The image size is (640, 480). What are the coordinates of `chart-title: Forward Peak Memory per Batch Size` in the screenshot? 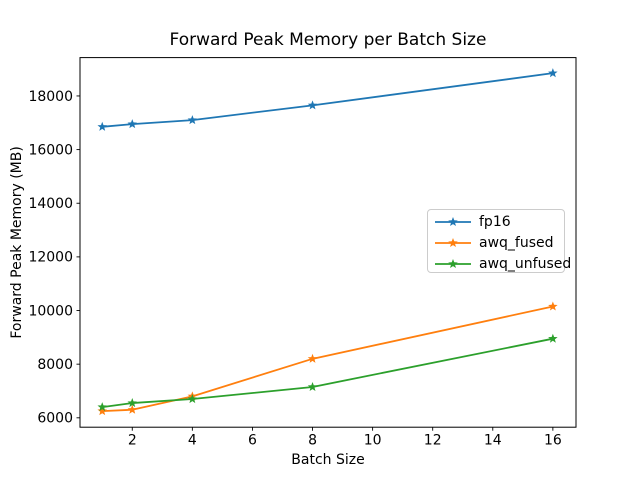 It's located at (328, 40).